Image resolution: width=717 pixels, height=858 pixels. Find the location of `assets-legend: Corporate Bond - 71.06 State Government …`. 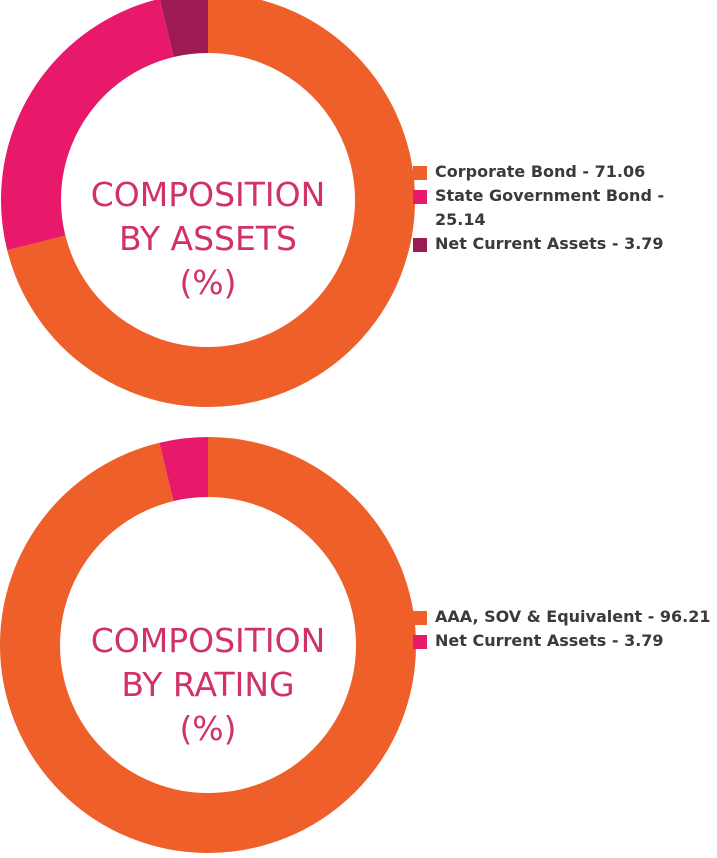

assets-legend: Corporate Bond - 71.06 State Government … is located at coordinates (563, 208).